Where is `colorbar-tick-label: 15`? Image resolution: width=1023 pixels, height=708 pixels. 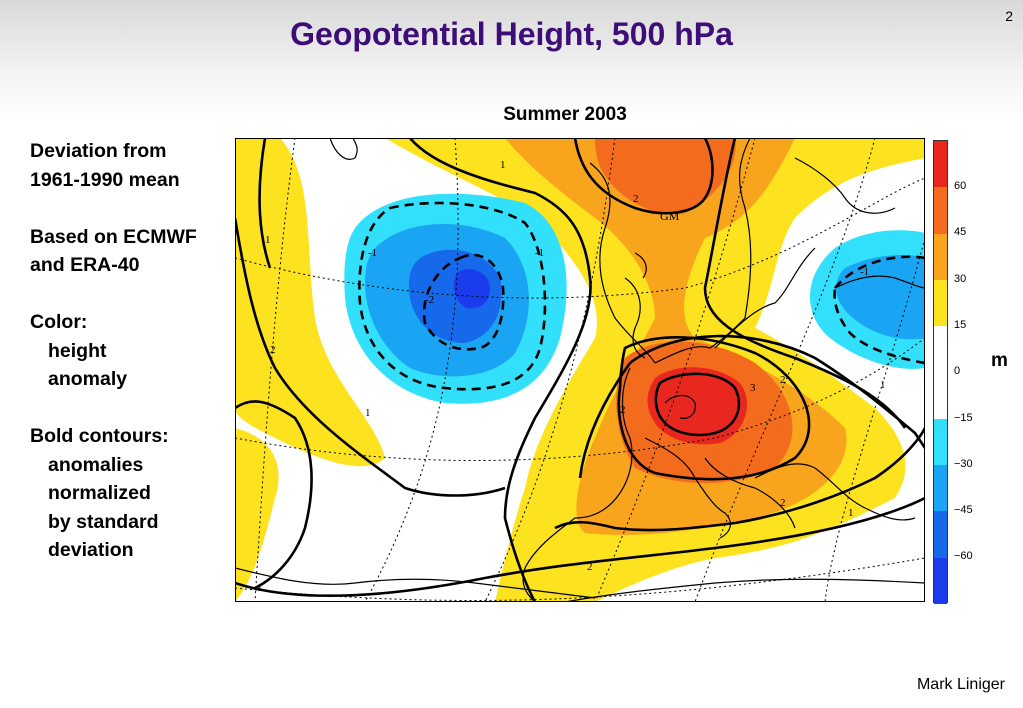 colorbar-tick-label: 15 is located at coordinates (960, 324).